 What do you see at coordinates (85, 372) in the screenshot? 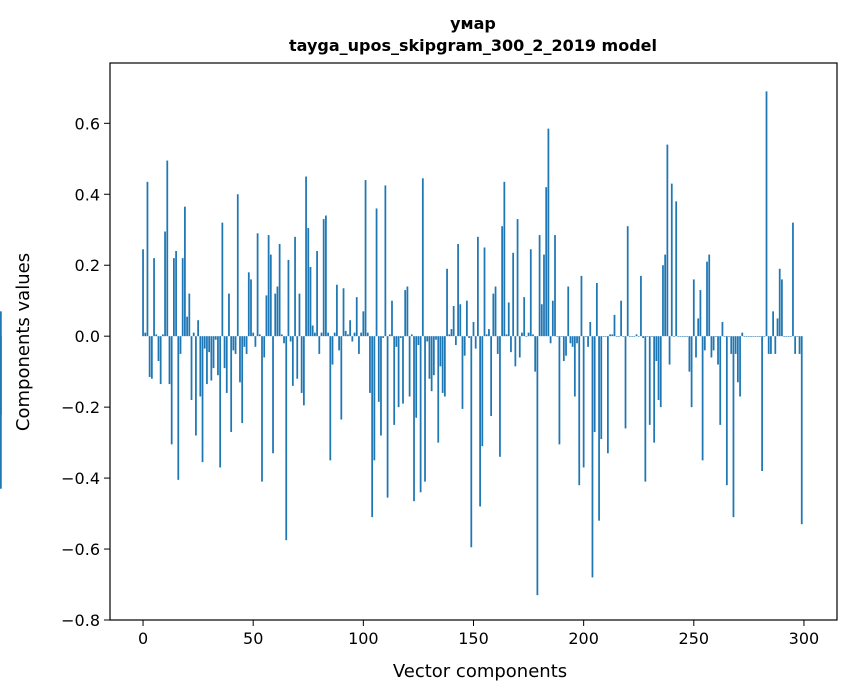
I see `y-axis-ticks: −0.8 −0.6 −0.4 −0.2 0.0 0.2 0.4 0.6` at bounding box center [85, 372].